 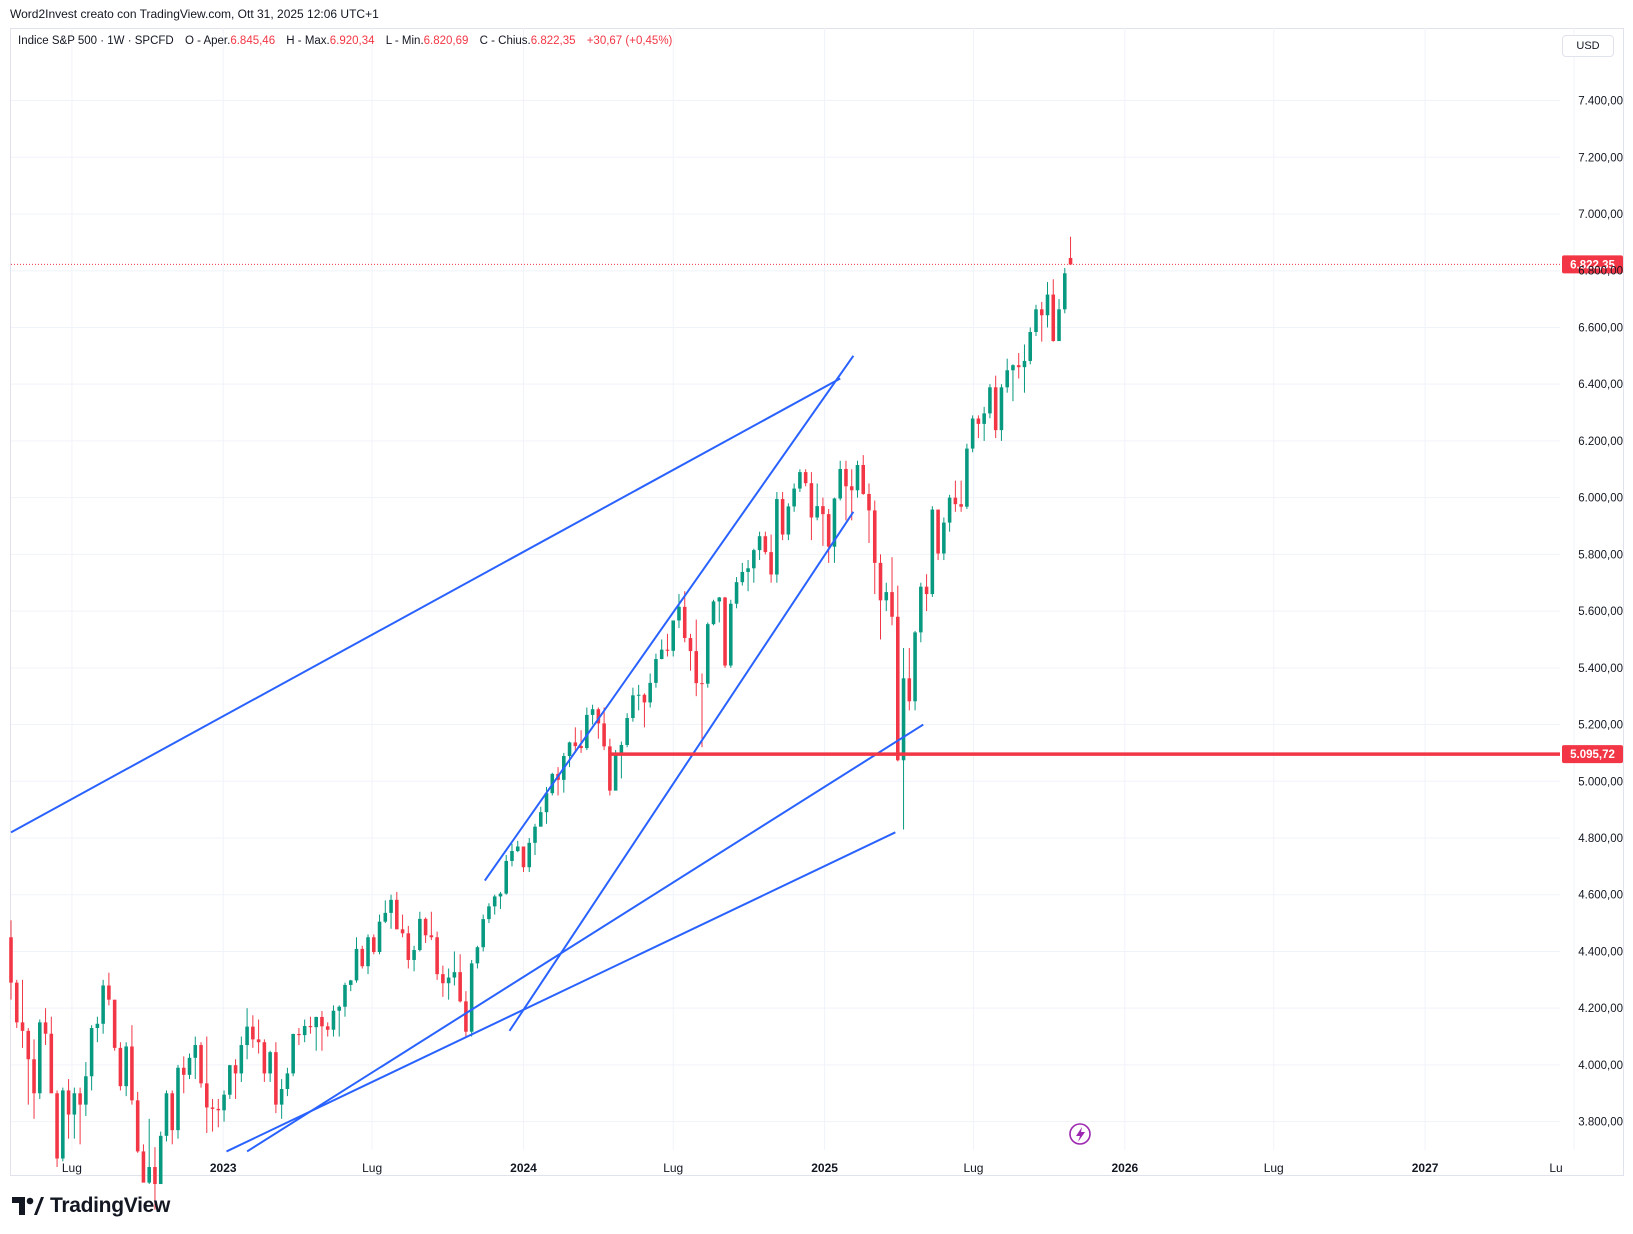 I want to click on lightning-icon, so click(x=1080, y=1134).